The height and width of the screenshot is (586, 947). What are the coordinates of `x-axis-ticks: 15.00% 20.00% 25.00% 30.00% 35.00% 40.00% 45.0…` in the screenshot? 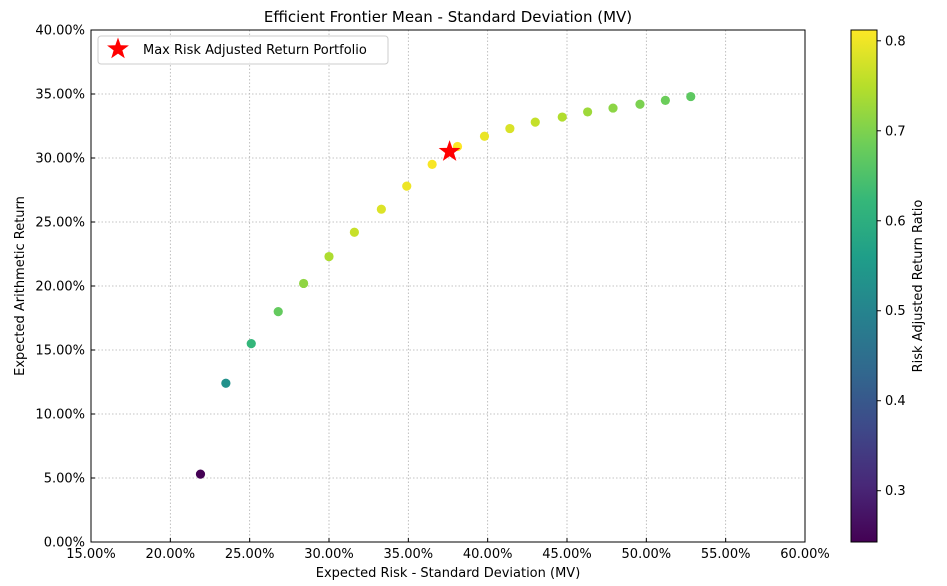 It's located at (448, 550).